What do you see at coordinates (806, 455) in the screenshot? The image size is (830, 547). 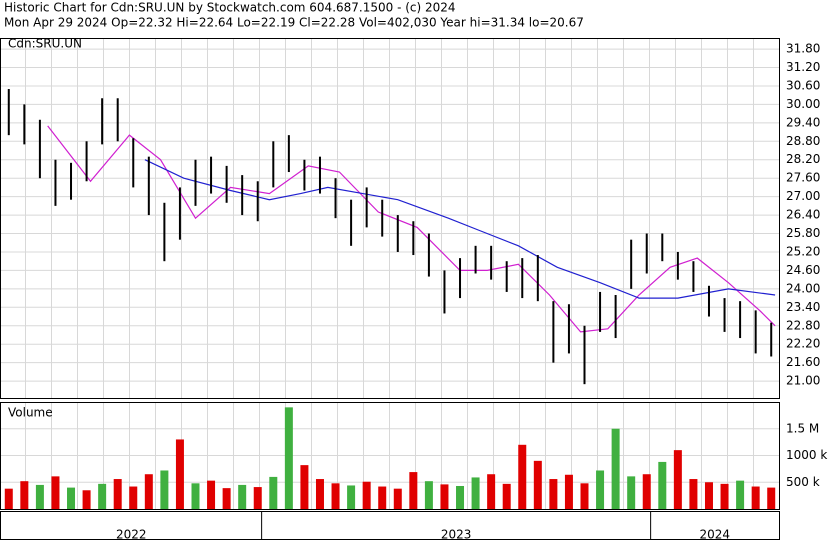 I see `y-tick-label: 1000 k` at bounding box center [806, 455].